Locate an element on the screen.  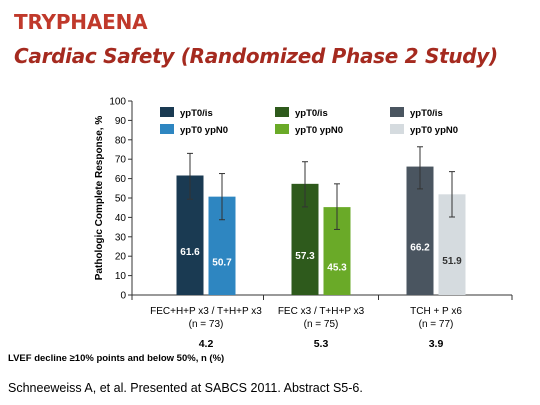
y-tick-label: 80 is located at coordinates (121, 140).